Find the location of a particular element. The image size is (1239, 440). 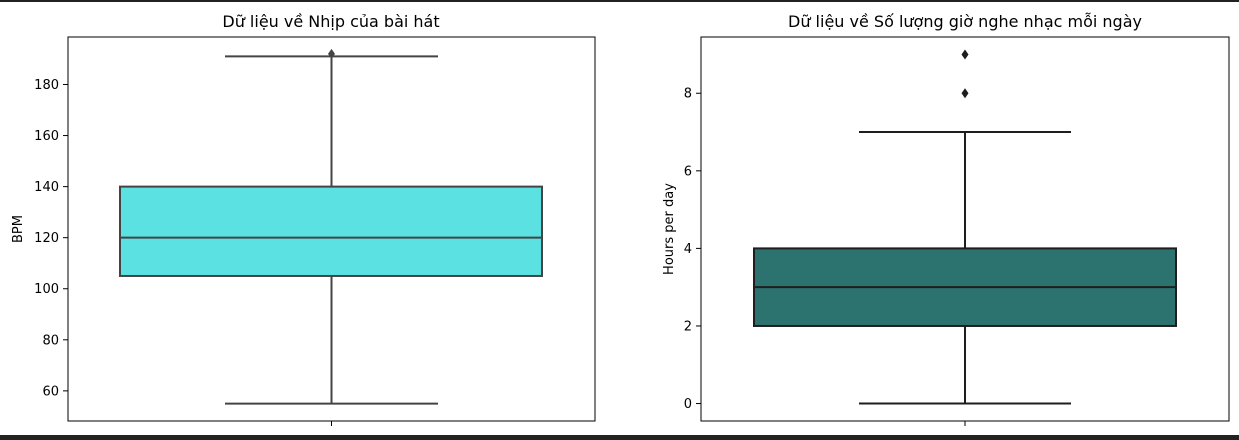

iqr-box is located at coordinates (331, 231).